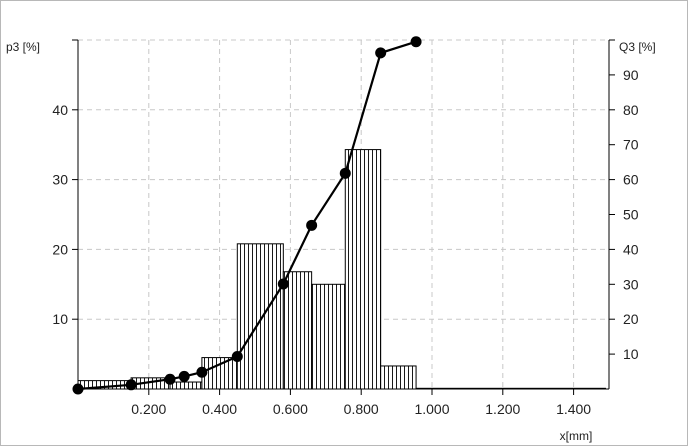  I want to click on y-left-axis-label: p3 [%], so click(23, 47).